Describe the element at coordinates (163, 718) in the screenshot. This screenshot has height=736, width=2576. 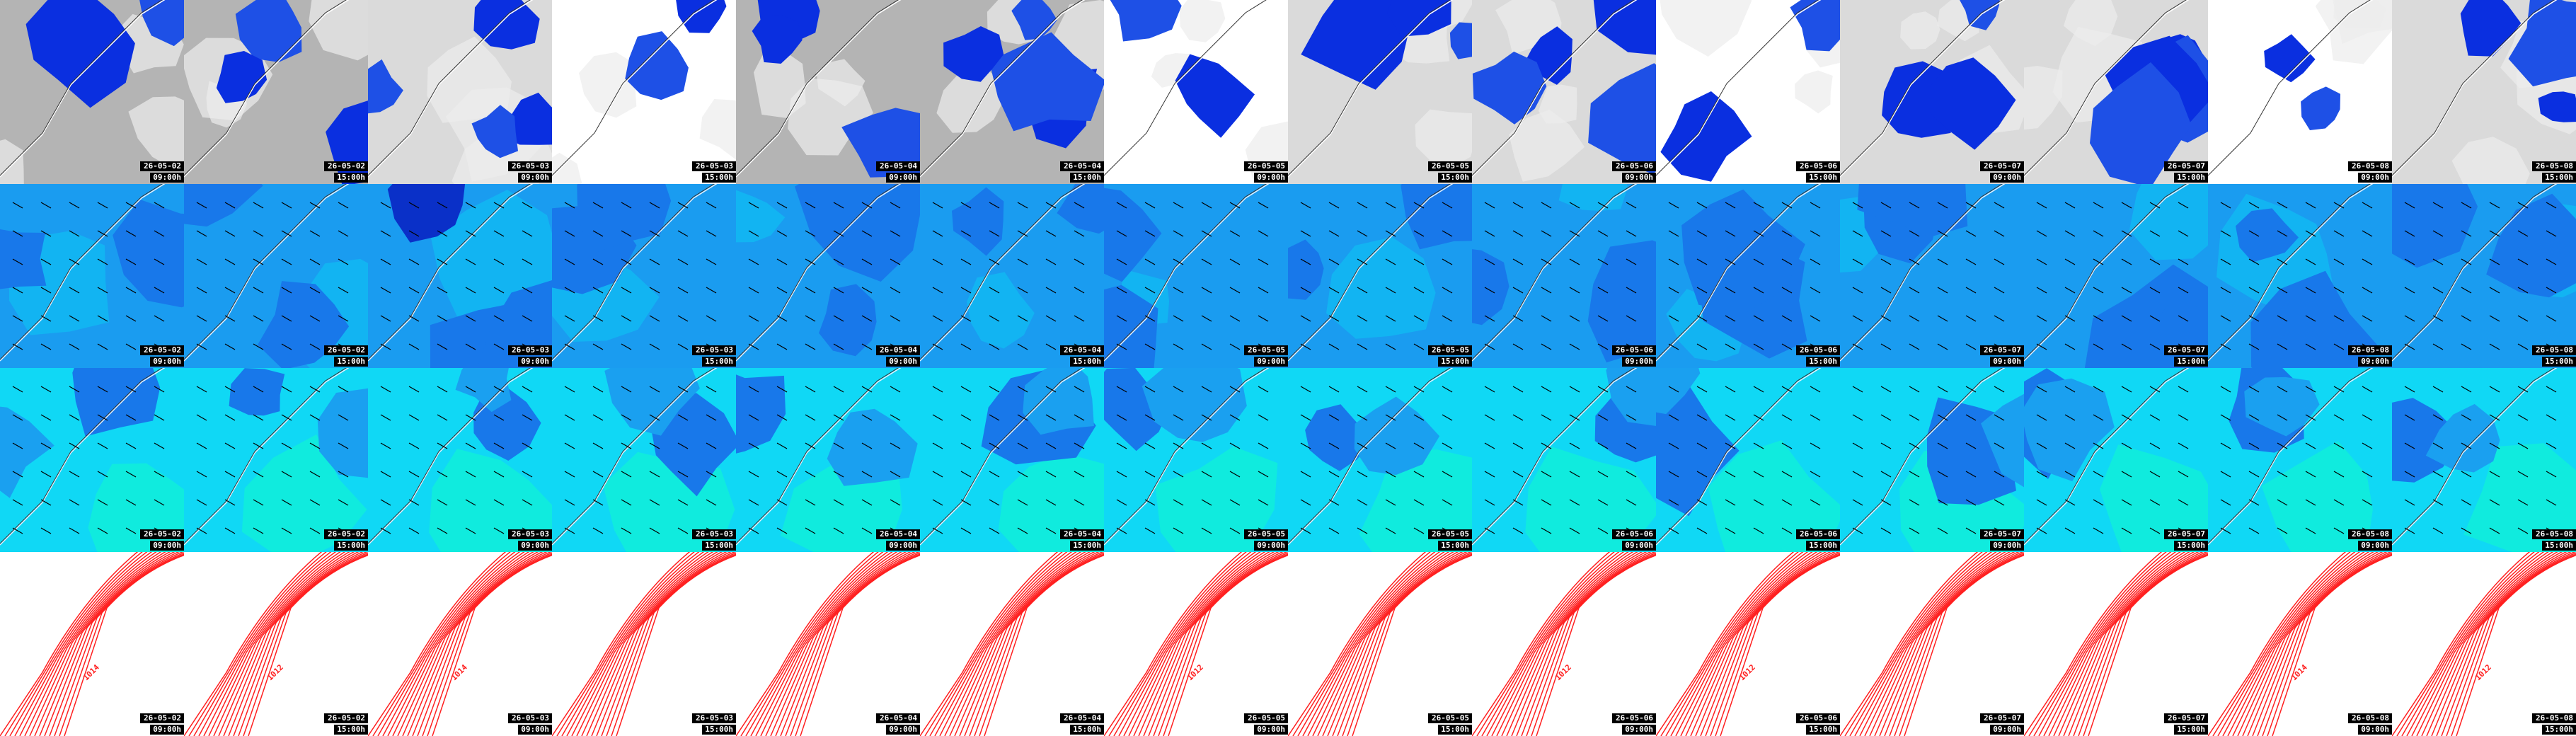
I see `date-label: 26-05-02` at that location.